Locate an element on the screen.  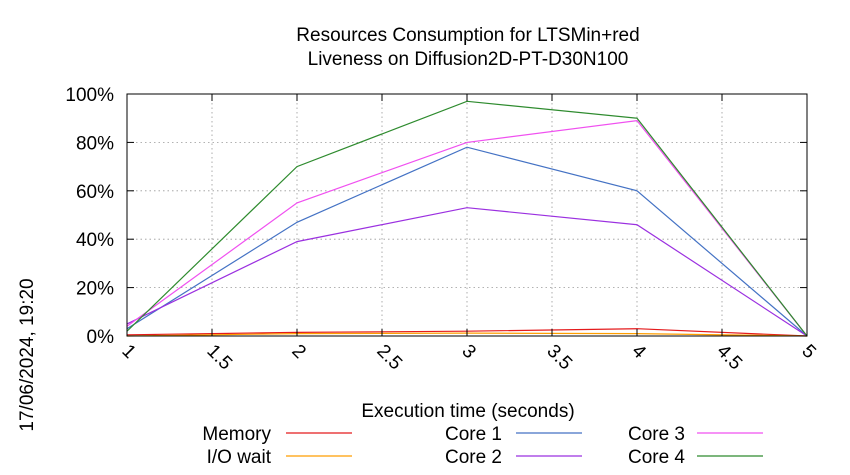
y-tick-label: 60% is located at coordinates (95, 192).